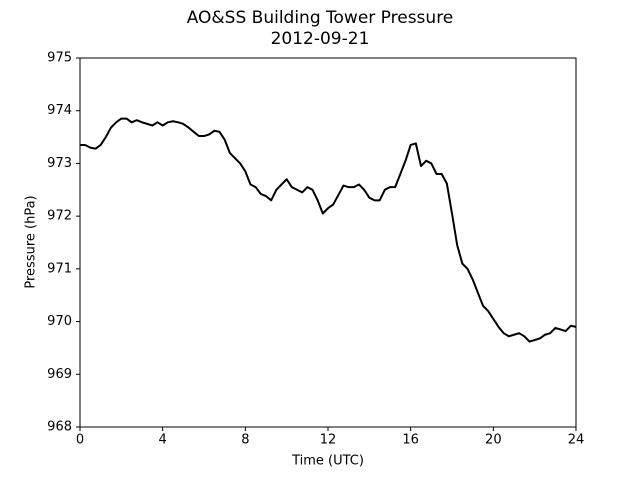 The image size is (640, 480). What do you see at coordinates (163, 440) in the screenshot?
I see `x-tick-label: 4` at bounding box center [163, 440].